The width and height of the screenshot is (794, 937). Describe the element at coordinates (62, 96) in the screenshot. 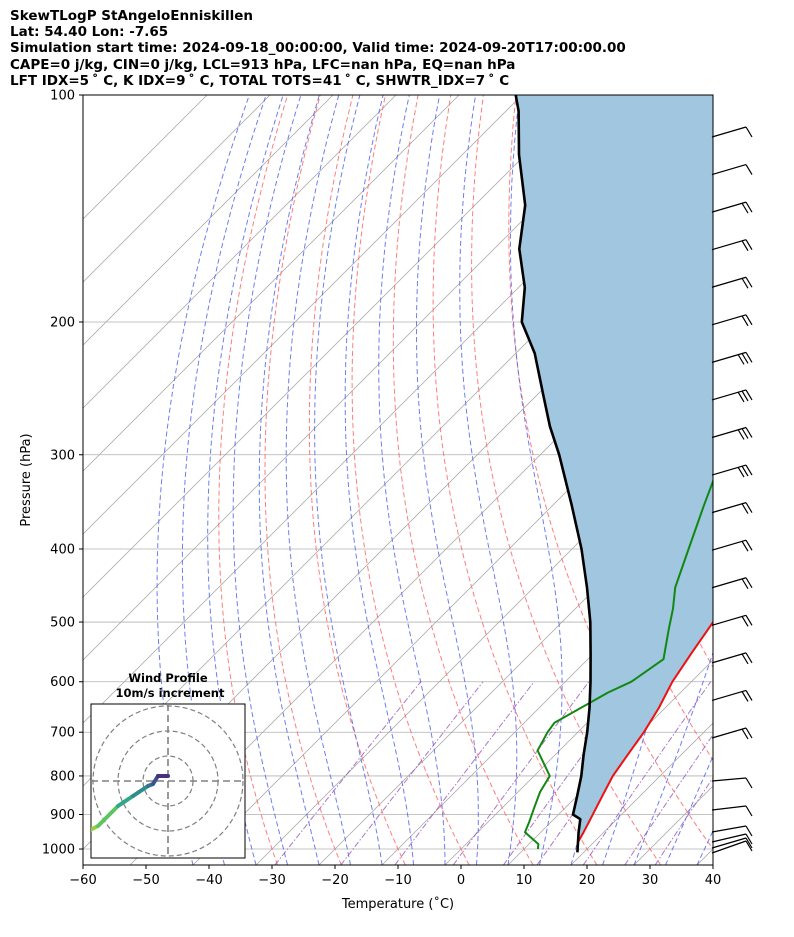

I see `y-tick-label: 100` at that location.